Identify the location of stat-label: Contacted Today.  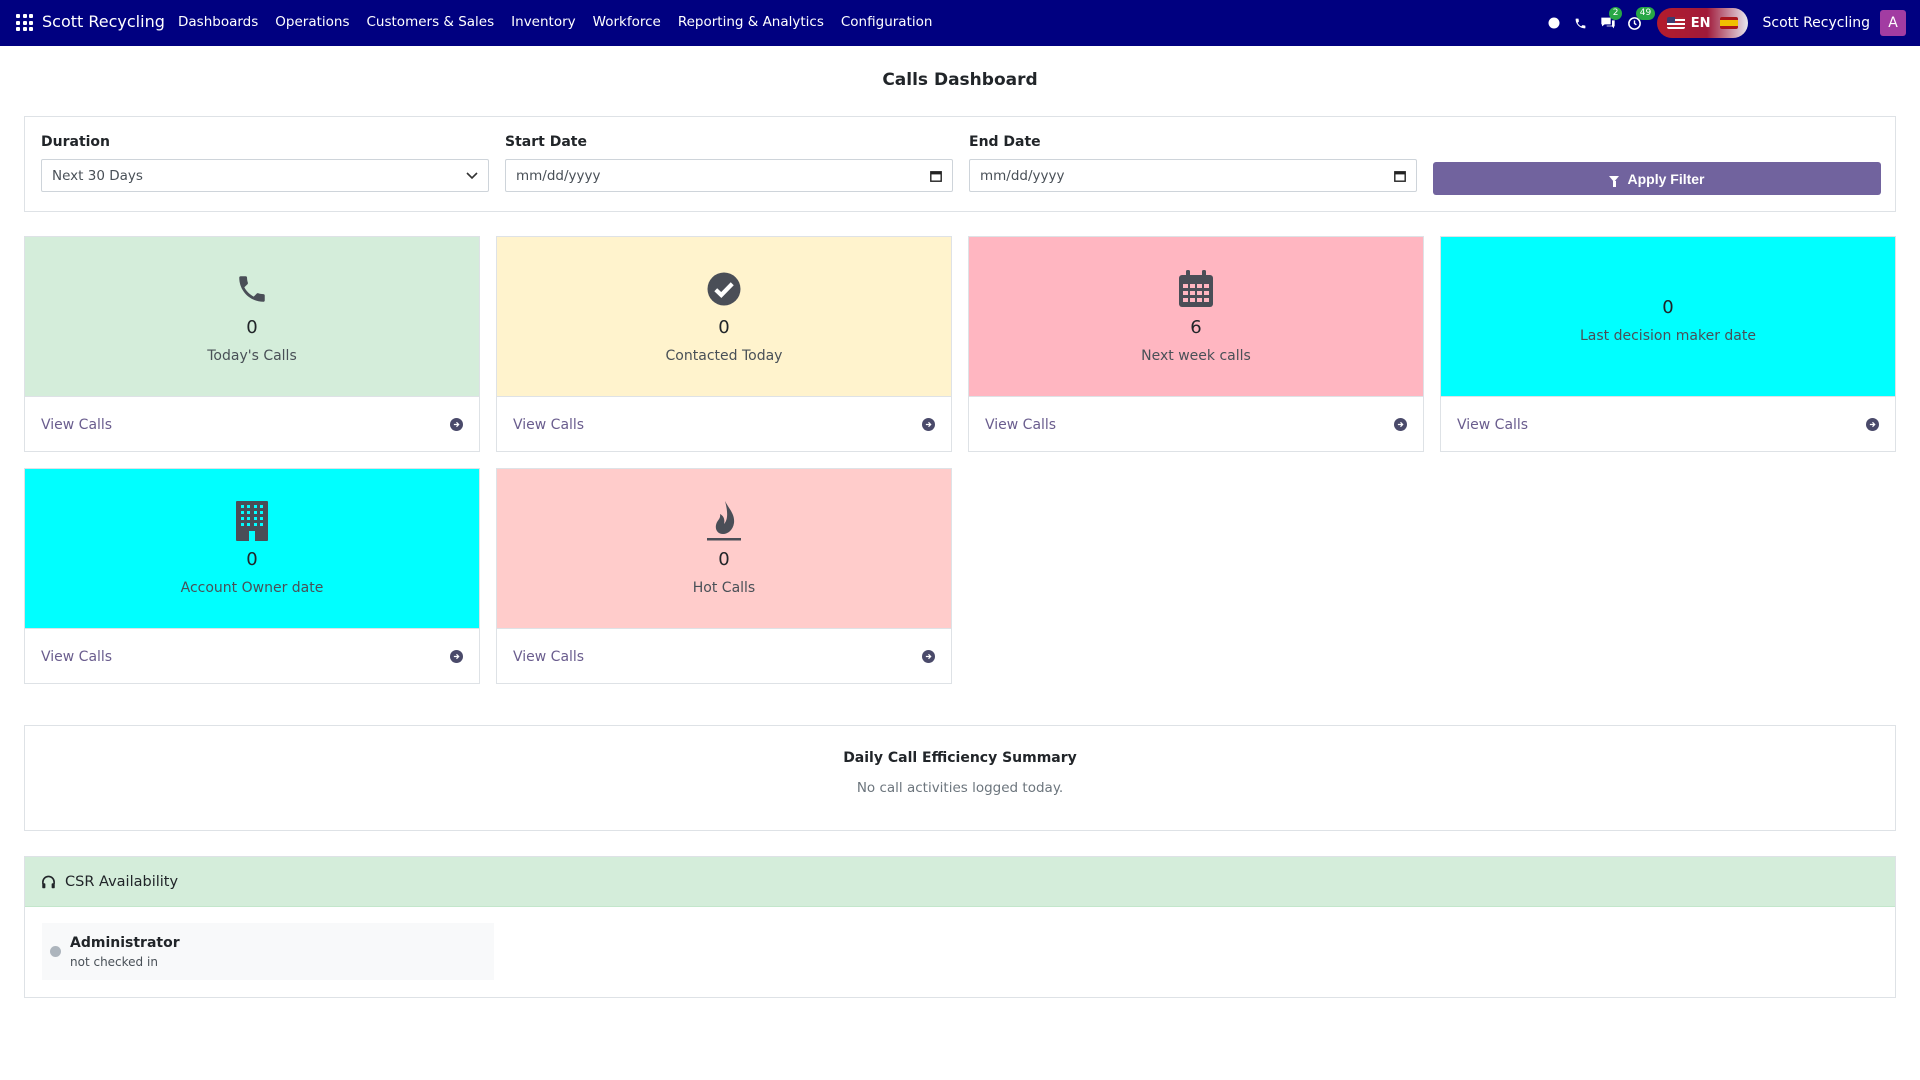
(724, 356).